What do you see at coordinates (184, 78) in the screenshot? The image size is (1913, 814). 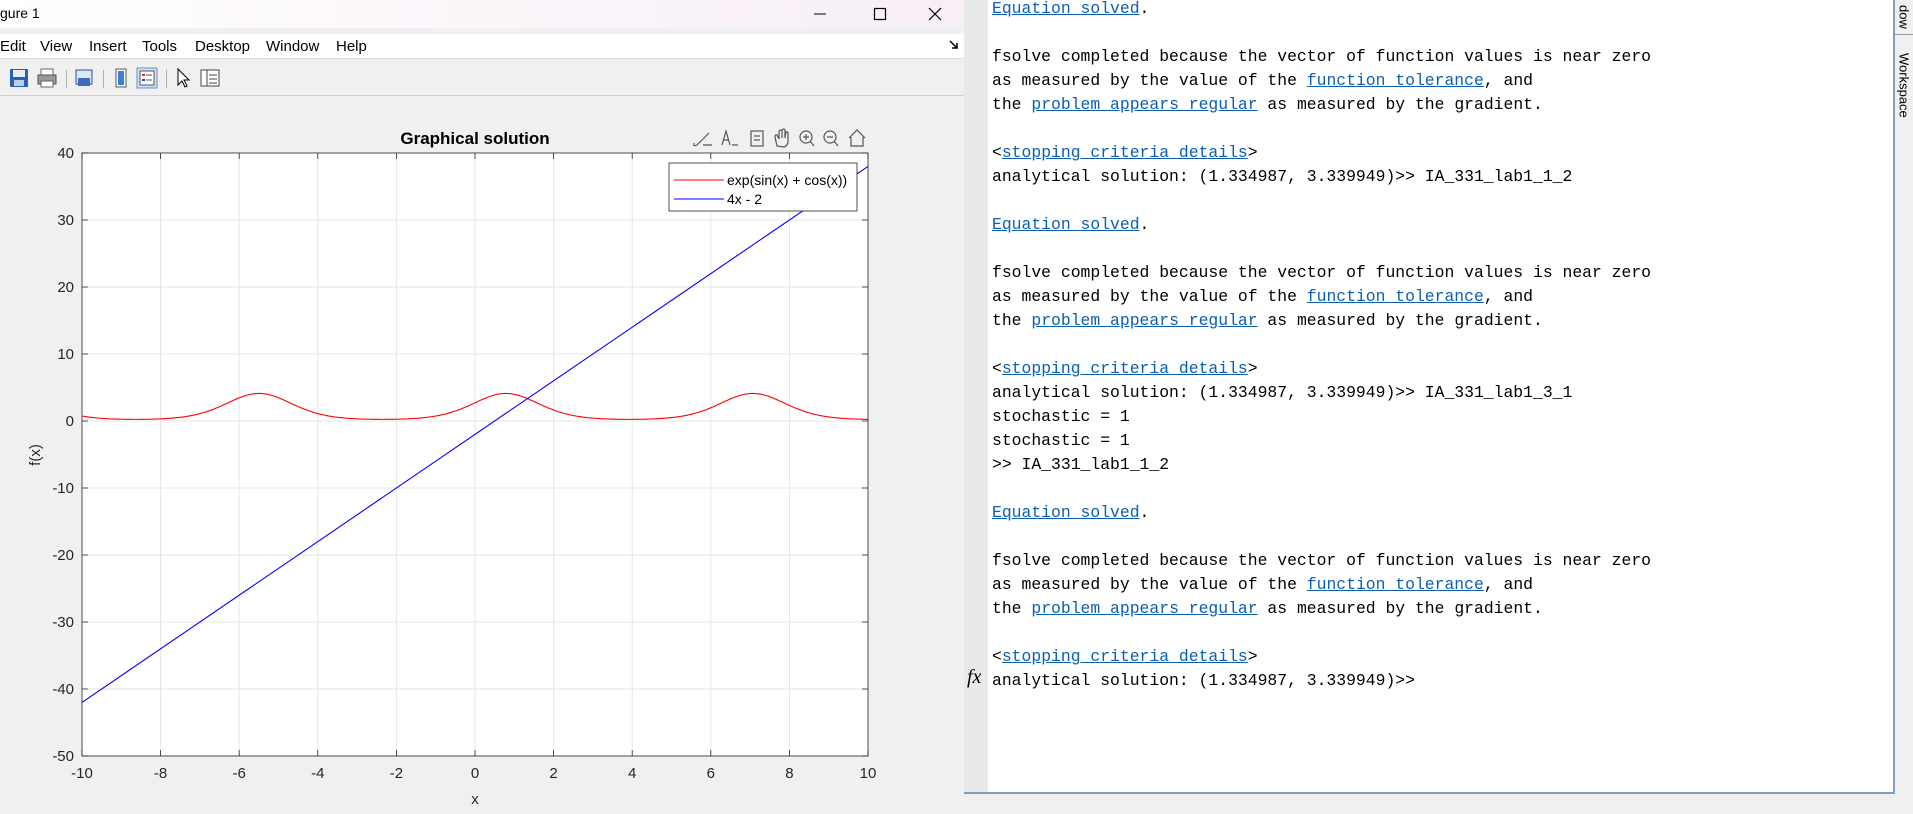 I see `pointer-icon` at bounding box center [184, 78].